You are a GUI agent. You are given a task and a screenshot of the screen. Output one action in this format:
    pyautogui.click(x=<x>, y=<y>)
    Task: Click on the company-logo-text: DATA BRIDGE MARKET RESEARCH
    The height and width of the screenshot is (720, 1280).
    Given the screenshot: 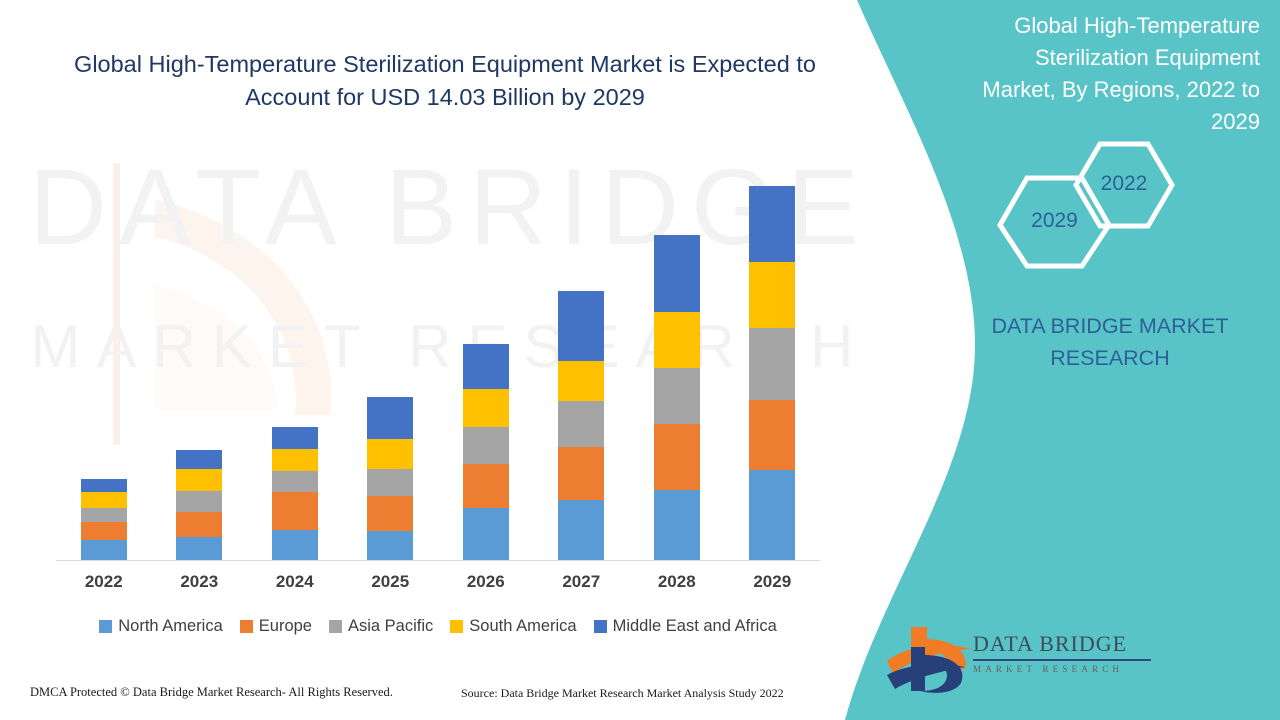 What is the action you would take?
    pyautogui.click(x=1068, y=652)
    